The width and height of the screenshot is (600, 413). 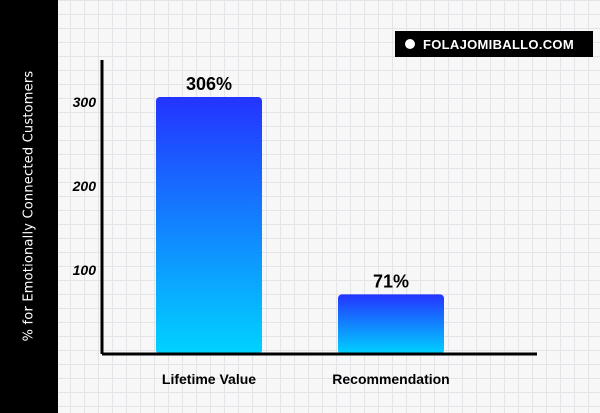 I want to click on x-category-label: Recommendation, so click(x=390, y=379).